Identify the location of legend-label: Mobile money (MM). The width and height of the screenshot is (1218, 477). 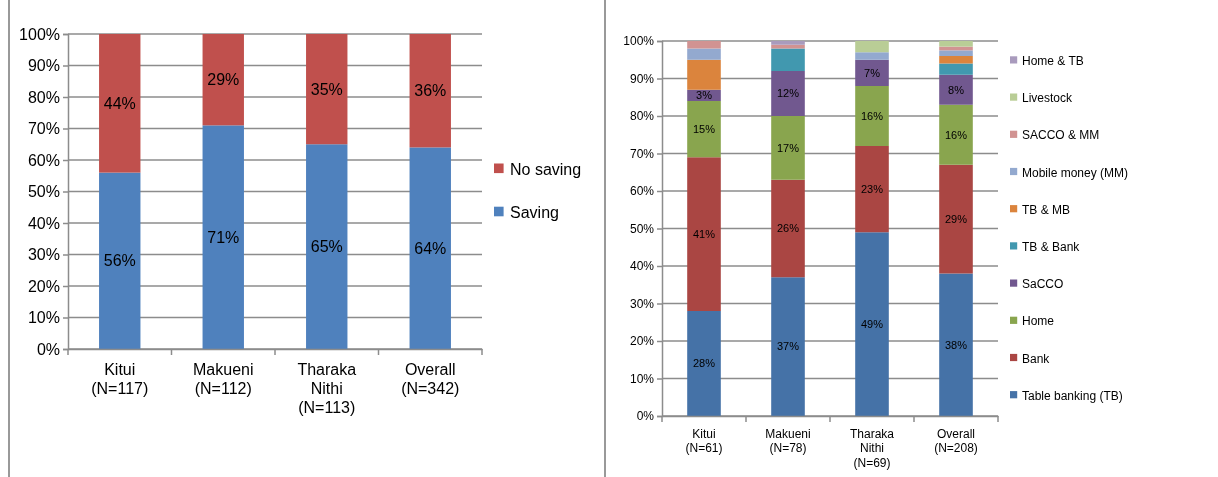
(1075, 172).